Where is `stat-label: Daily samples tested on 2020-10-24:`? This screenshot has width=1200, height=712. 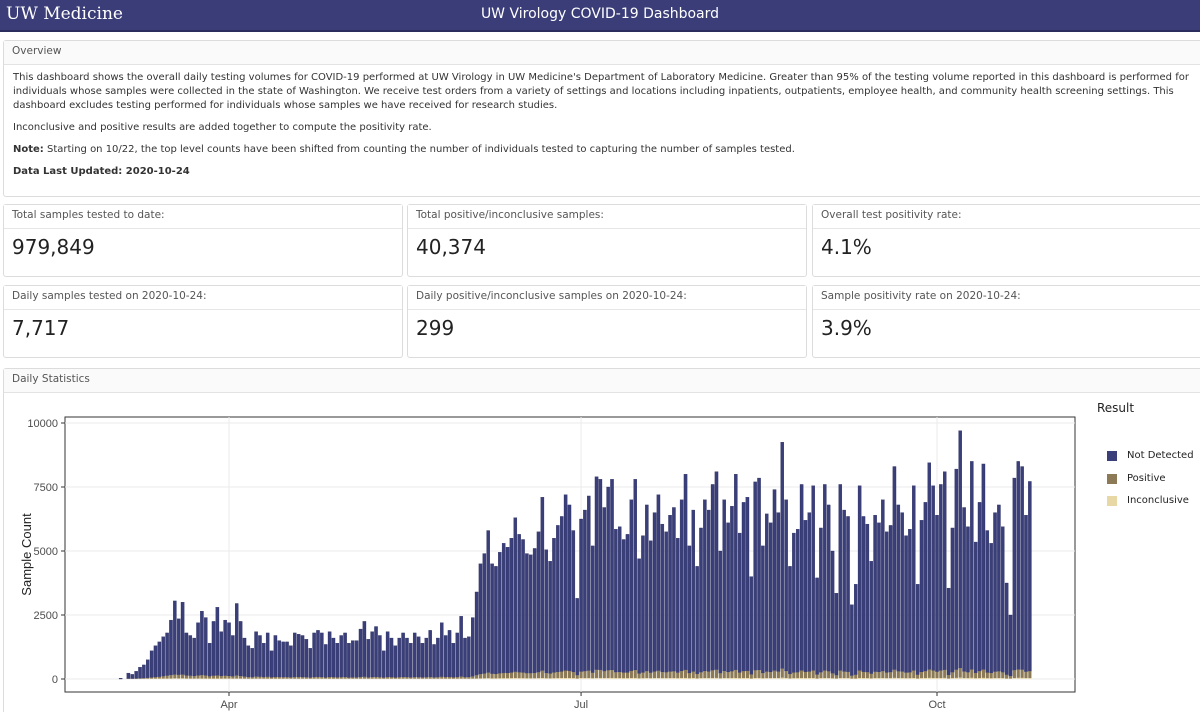 stat-label: Daily samples tested on 2020-10-24: is located at coordinates (203, 298).